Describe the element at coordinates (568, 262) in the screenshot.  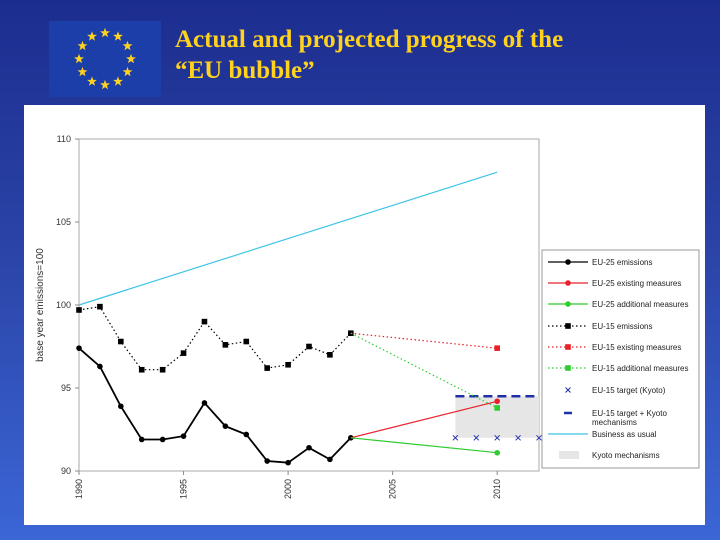
I see `legend-marker-eu25` at that location.